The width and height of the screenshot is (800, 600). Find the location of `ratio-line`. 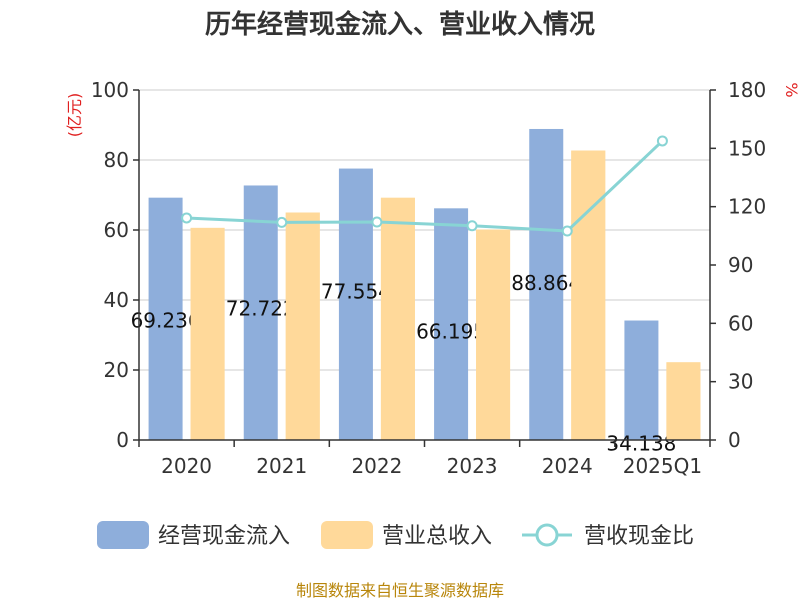

ratio-line is located at coordinates (424, 186).